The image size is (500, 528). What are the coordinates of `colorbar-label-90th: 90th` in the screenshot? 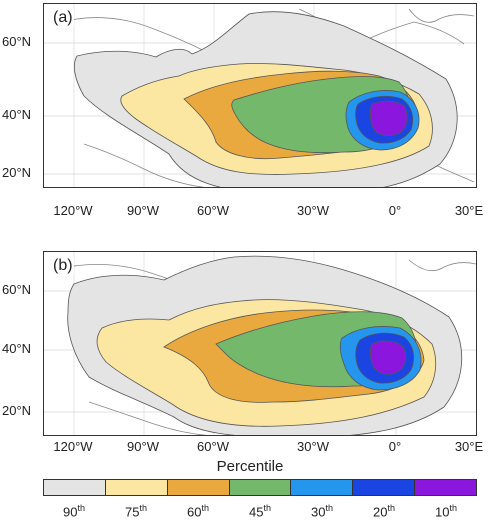 It's located at (74, 511).